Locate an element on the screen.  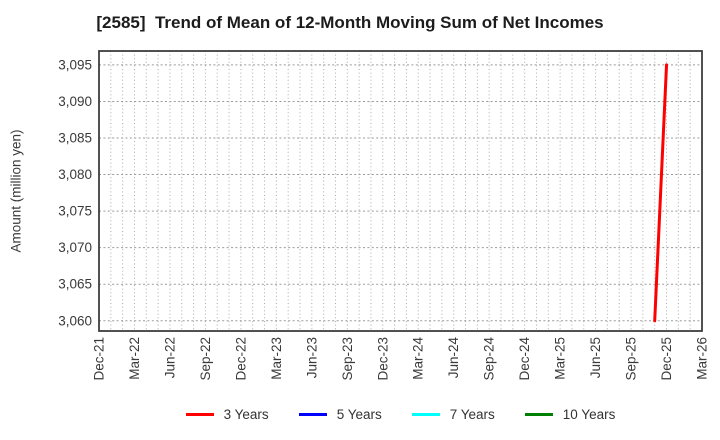
legend-line-swatch-10-years is located at coordinates (538, 414).